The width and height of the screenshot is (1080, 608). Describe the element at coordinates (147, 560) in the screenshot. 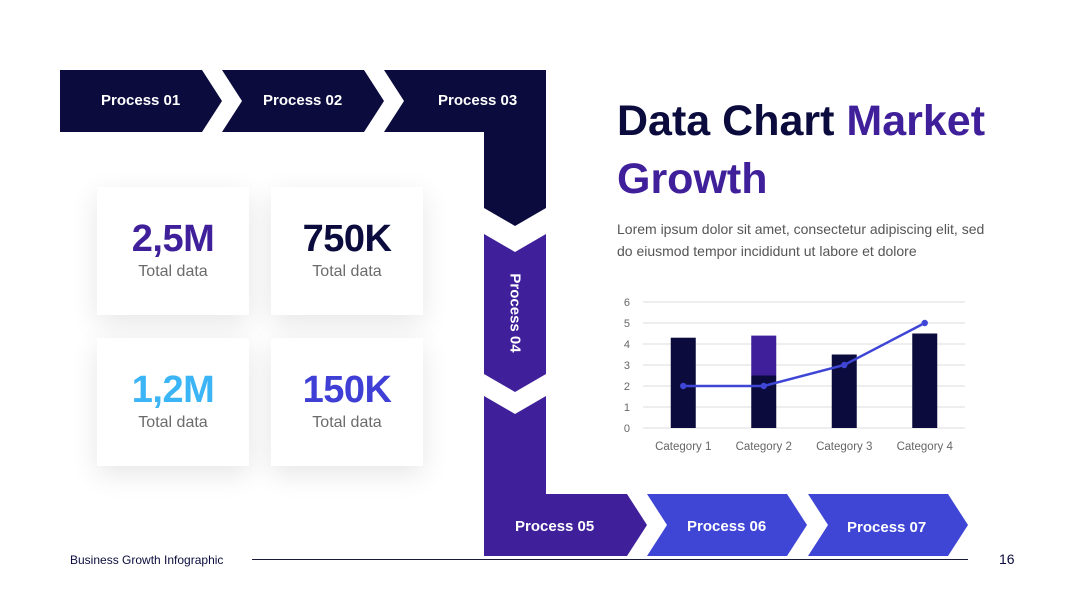

I see `footer-title: Business Growth Infographic` at that location.